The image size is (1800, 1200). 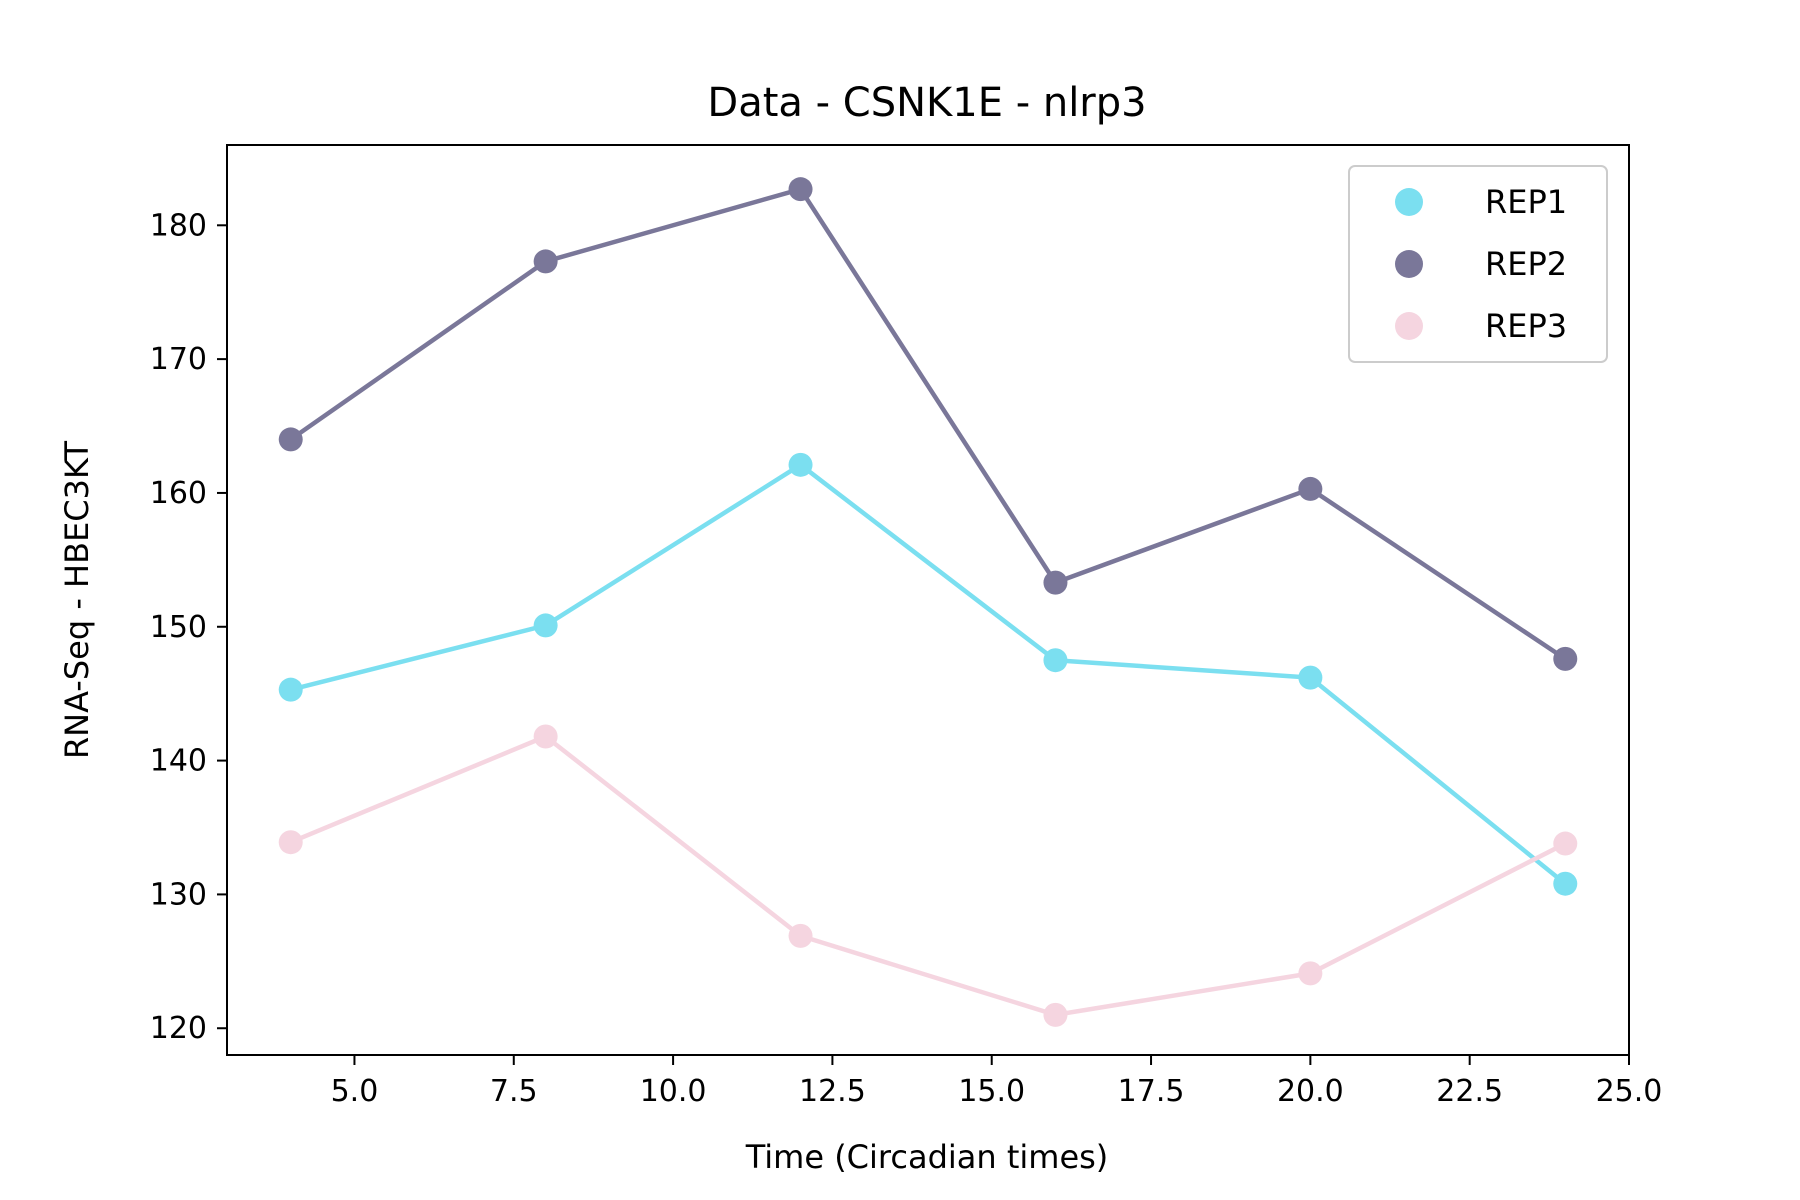 I want to click on y-axis-label: RNA-Seq - HBEC3KT, so click(x=77, y=600).